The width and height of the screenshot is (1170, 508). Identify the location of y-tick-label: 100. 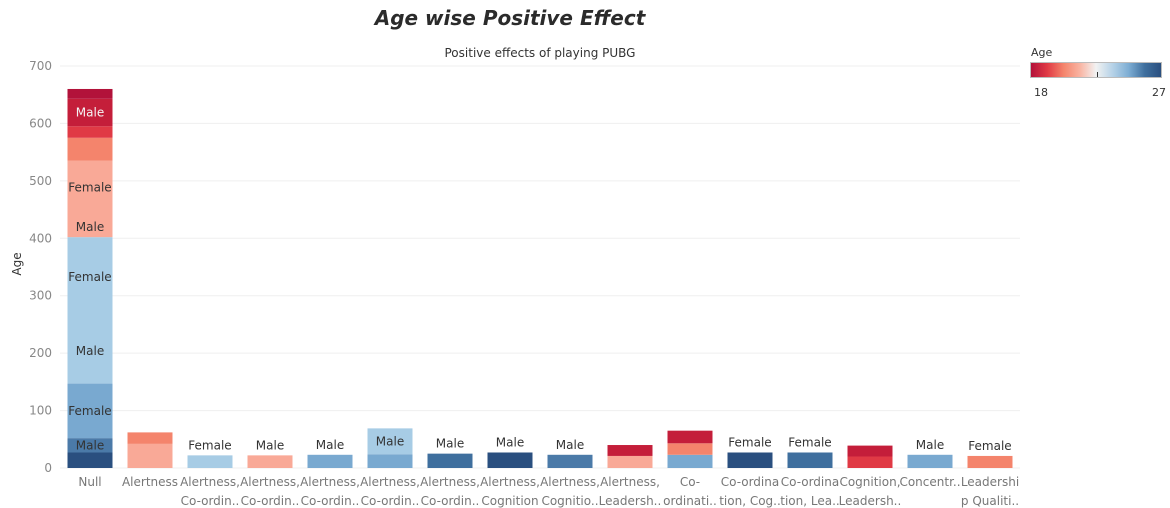
(40, 411).